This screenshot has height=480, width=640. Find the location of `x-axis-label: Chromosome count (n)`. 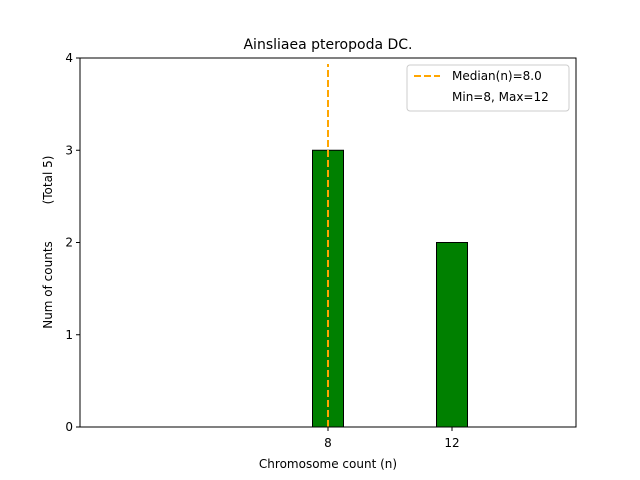

x-axis-label: Chromosome count (n) is located at coordinates (328, 464).